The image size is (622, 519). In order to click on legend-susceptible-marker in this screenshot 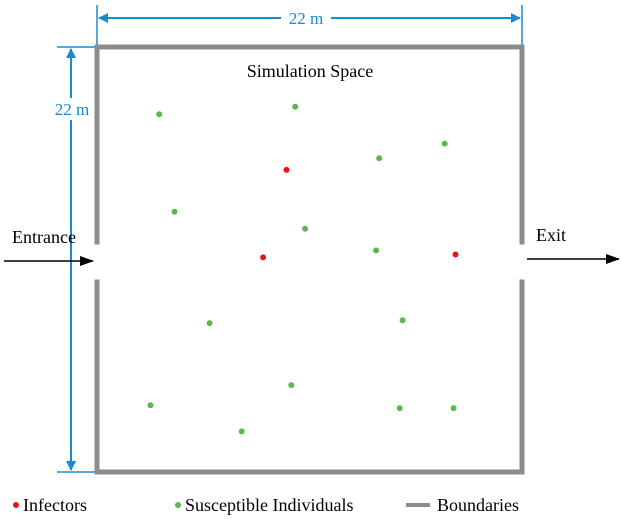, I will do `click(178, 505)`.